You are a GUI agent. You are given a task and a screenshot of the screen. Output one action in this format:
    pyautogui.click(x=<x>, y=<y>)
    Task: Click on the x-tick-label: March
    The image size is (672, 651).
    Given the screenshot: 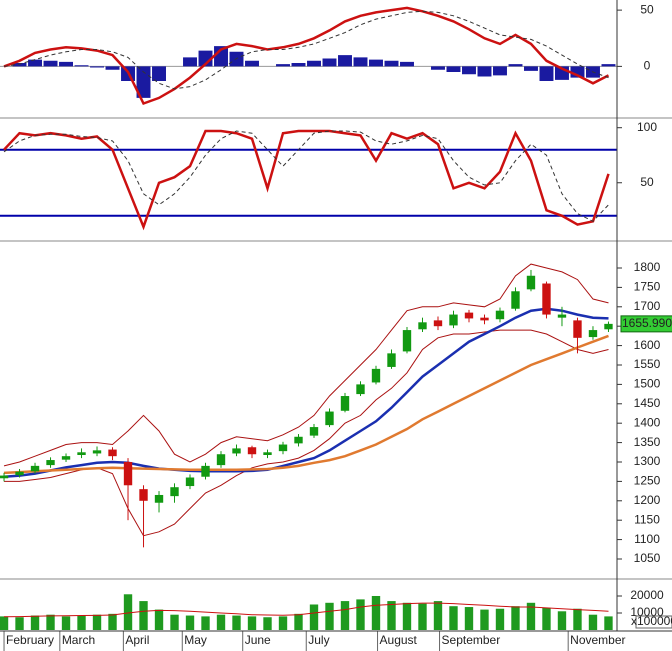 What is the action you would take?
    pyautogui.click(x=78, y=640)
    